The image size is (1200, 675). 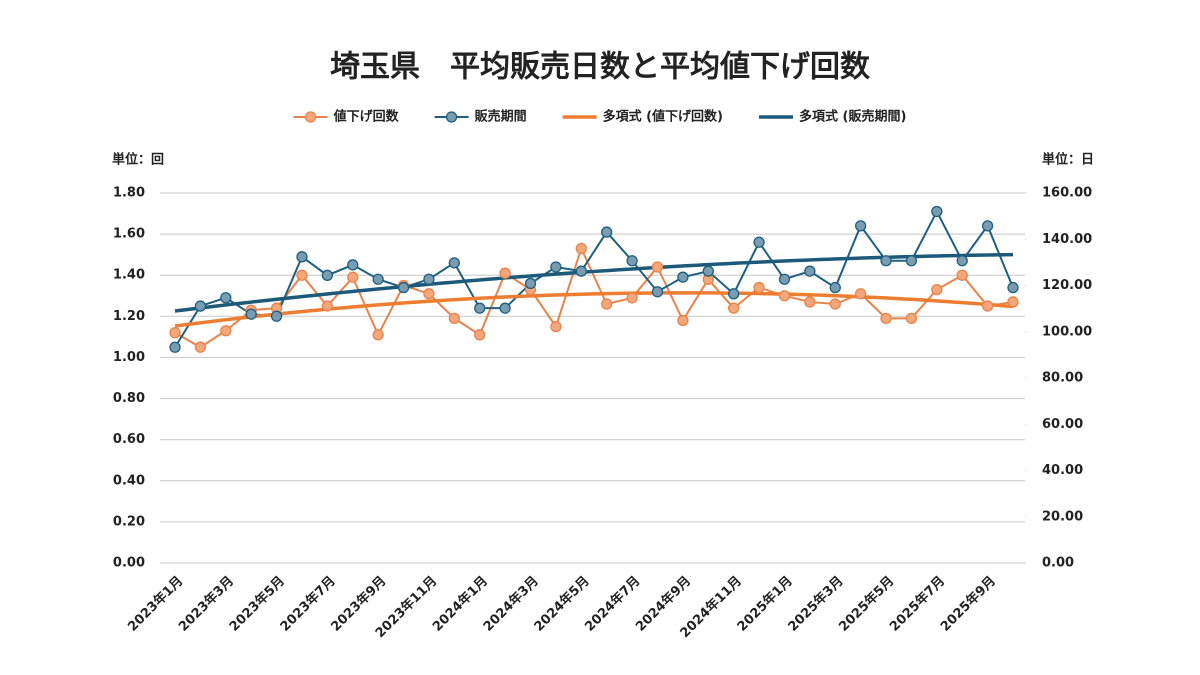 I want to click on legend-item: 販売期間, so click(x=480, y=117).